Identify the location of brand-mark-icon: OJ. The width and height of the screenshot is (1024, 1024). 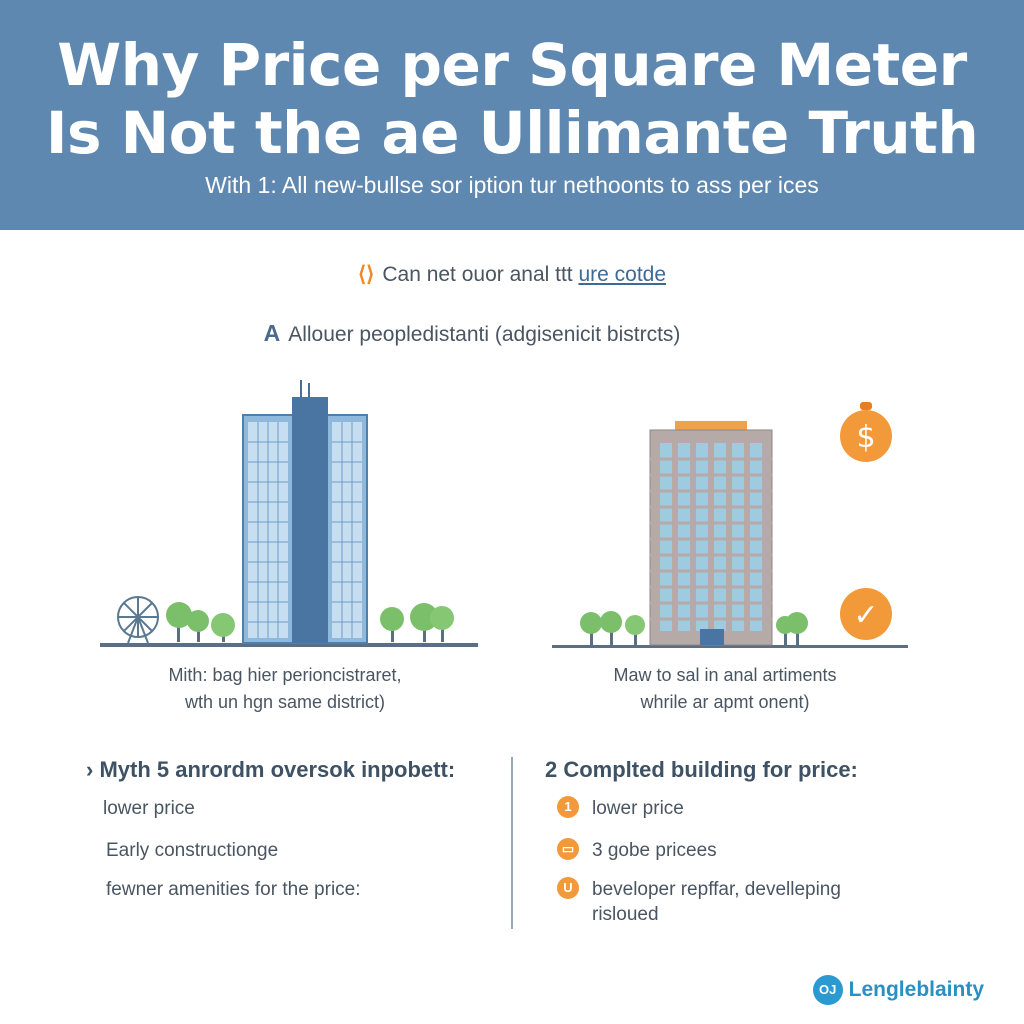
(827, 990).